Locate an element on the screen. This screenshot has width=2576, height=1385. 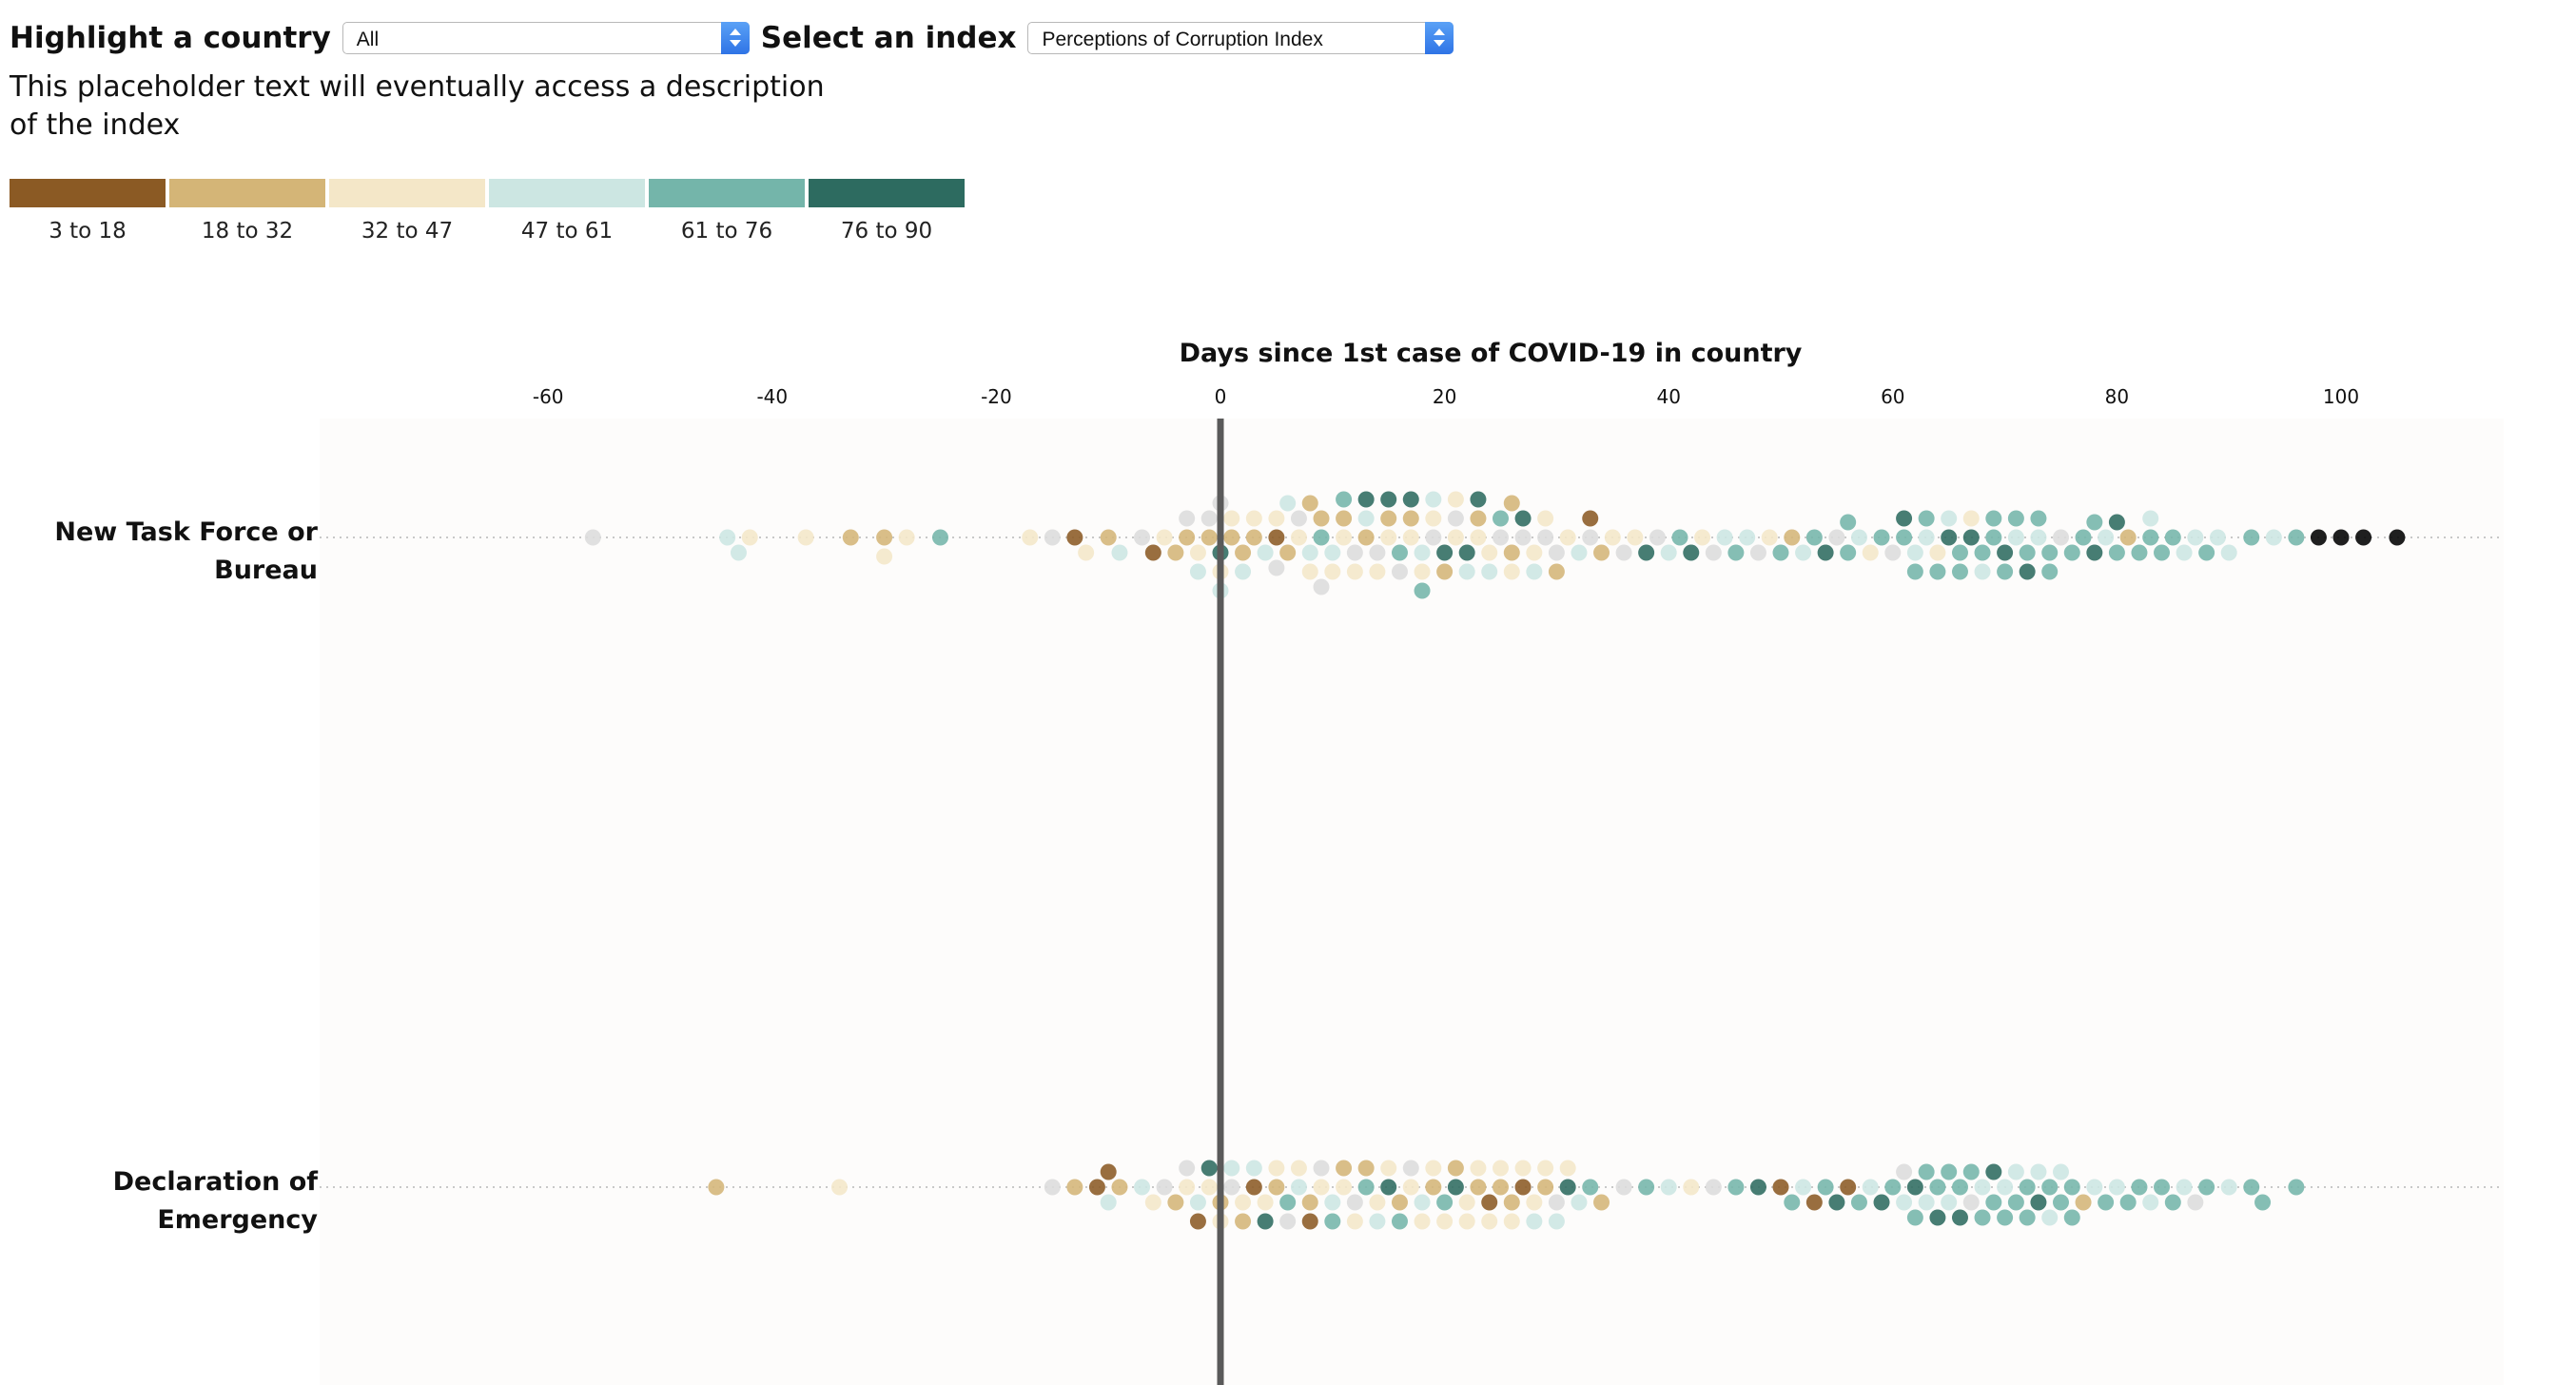
legend-item: 61 to 76 is located at coordinates (727, 211).